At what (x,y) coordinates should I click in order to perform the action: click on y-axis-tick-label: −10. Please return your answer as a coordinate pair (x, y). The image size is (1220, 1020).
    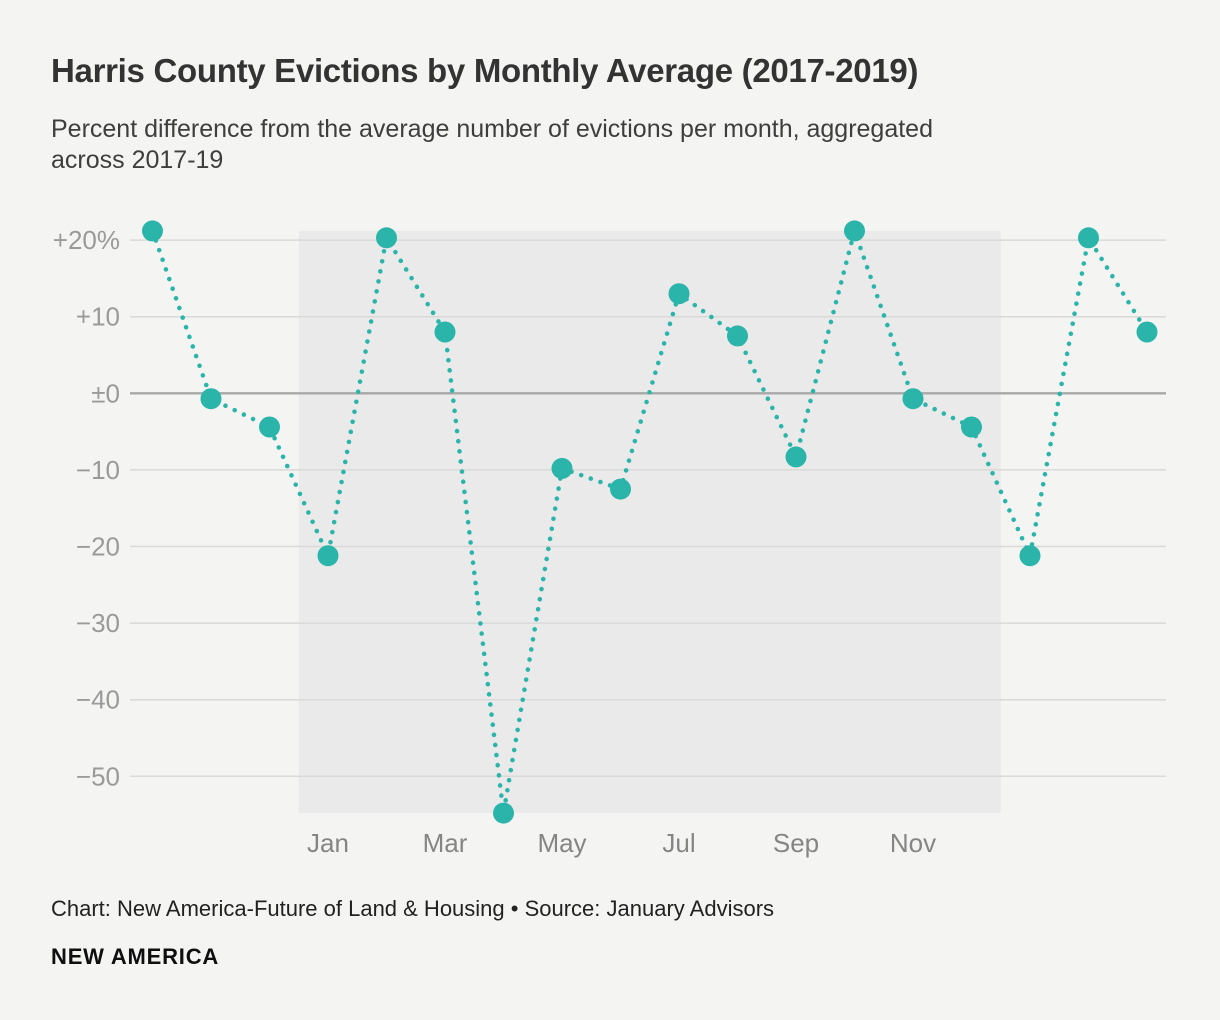
    Looking at the image, I should click on (98, 470).